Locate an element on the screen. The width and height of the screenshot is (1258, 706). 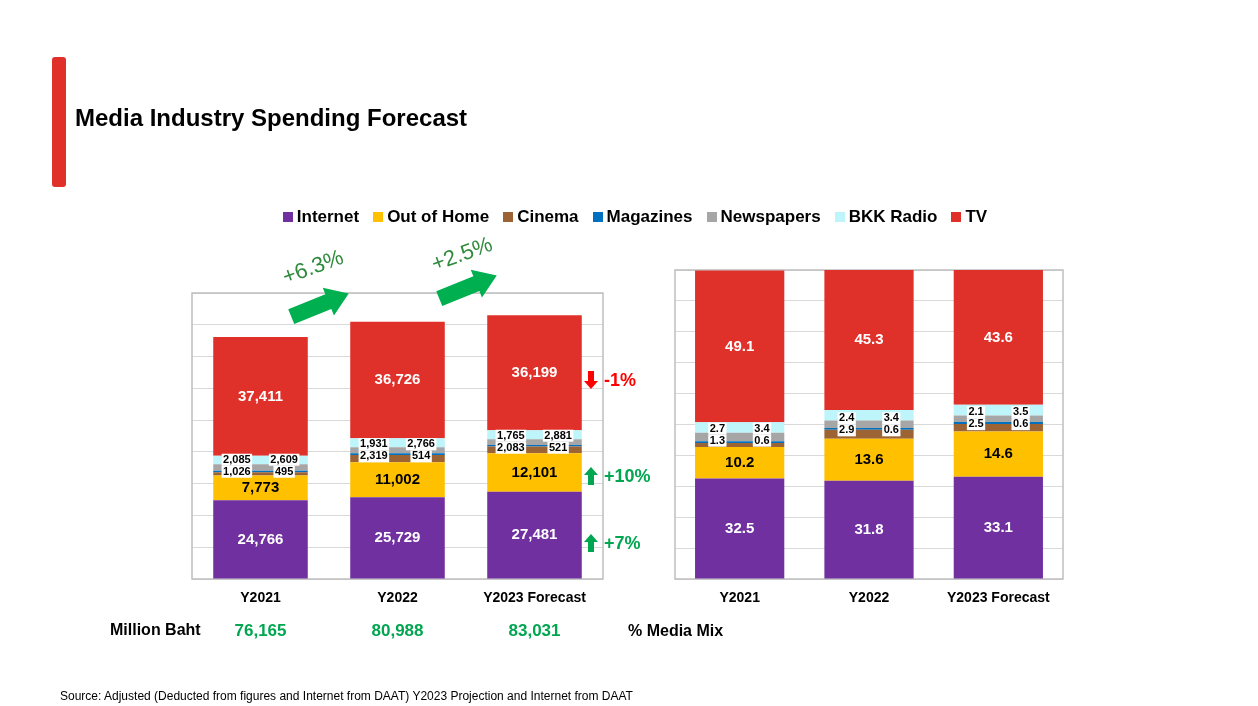
legend-label: TV is located at coordinates (976, 217).